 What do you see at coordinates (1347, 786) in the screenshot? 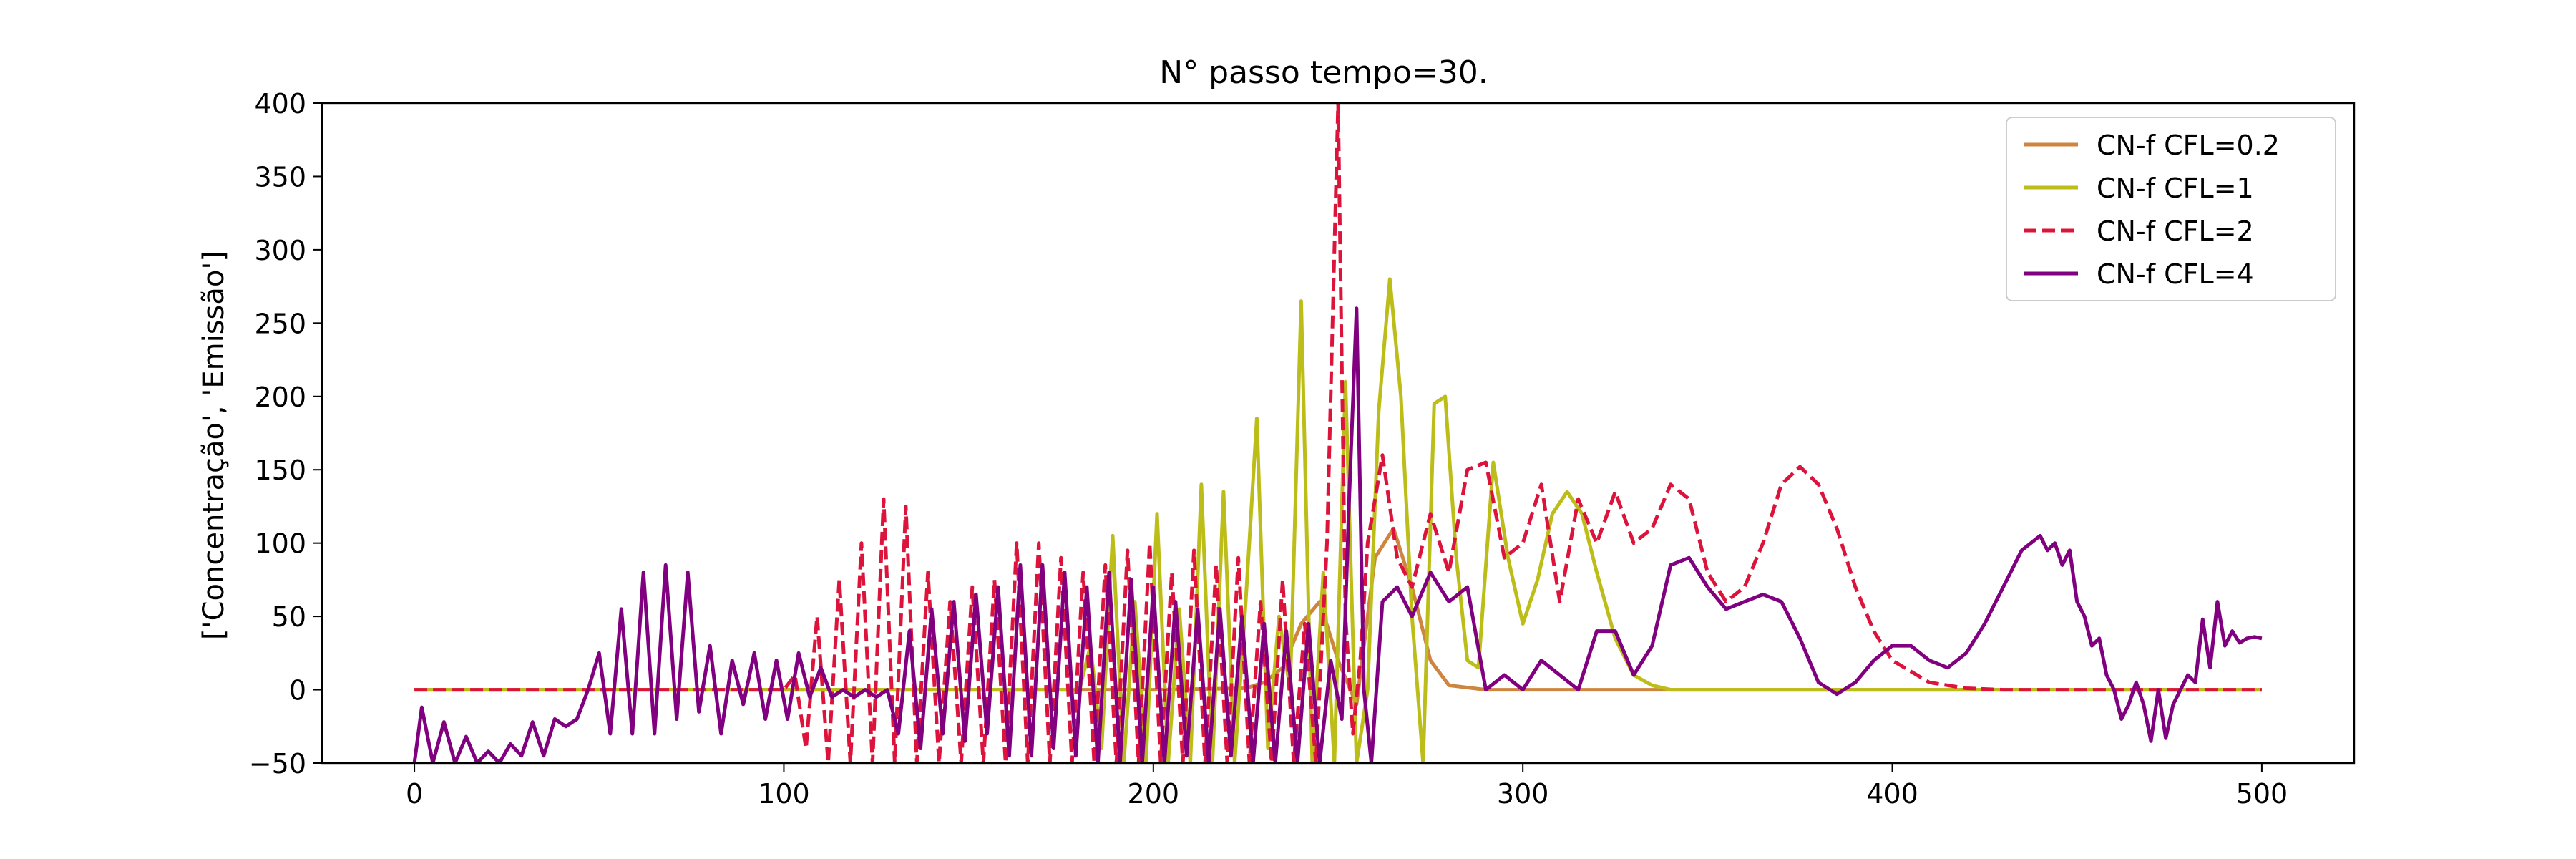
I see `x-axis-ticks: 0 100 200 300 400 500` at bounding box center [1347, 786].